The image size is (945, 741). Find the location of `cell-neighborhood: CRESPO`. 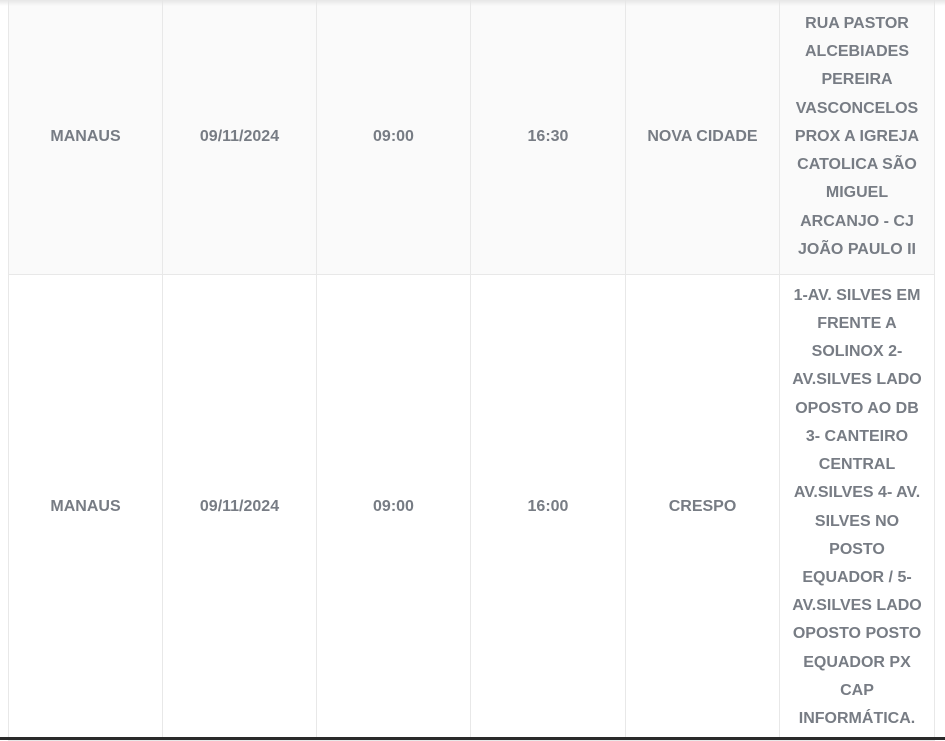

cell-neighborhood: CRESPO is located at coordinates (702, 507).